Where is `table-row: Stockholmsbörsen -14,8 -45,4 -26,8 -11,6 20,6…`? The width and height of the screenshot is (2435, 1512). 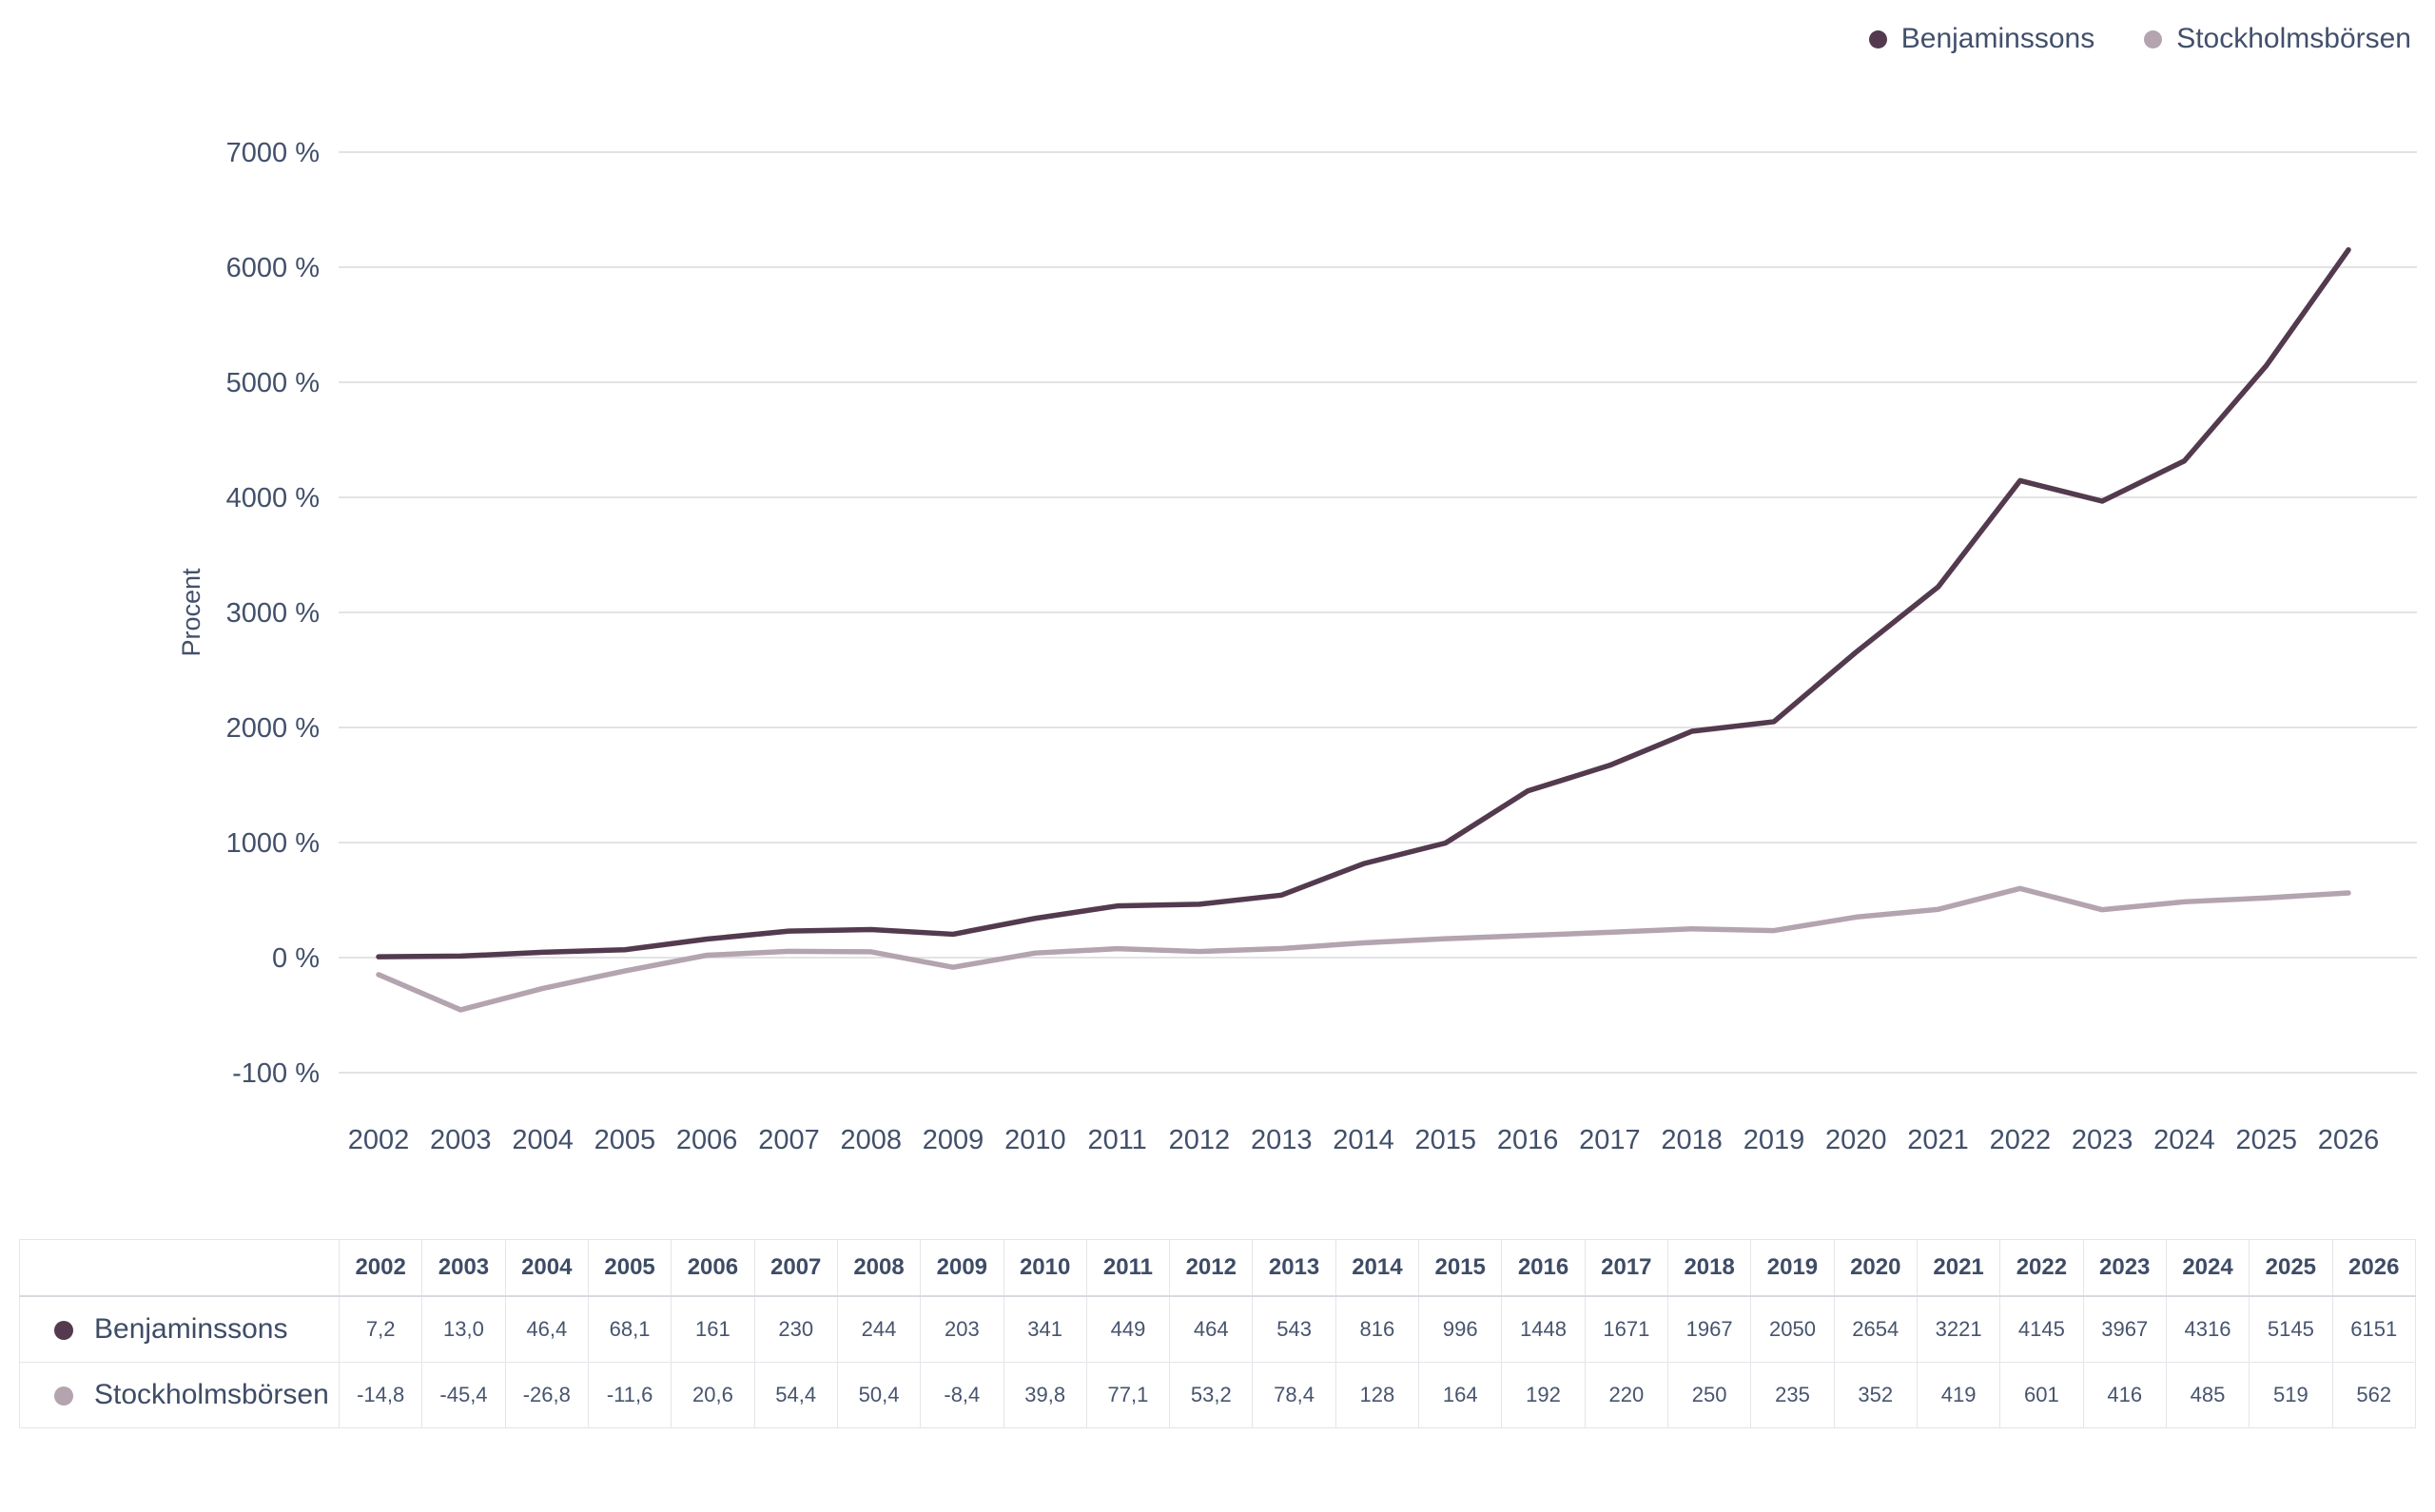 table-row: Stockholmsbörsen -14,8 -45,4 -26,8 -11,6 20,6… is located at coordinates (1217, 1395).